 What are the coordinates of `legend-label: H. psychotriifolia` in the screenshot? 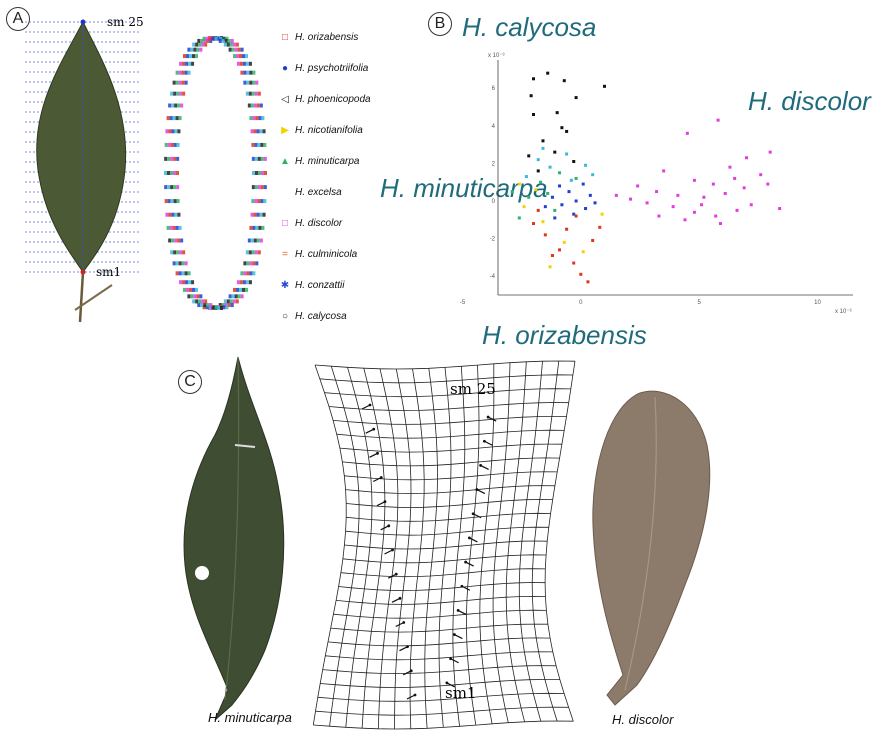 It's located at (332, 68).